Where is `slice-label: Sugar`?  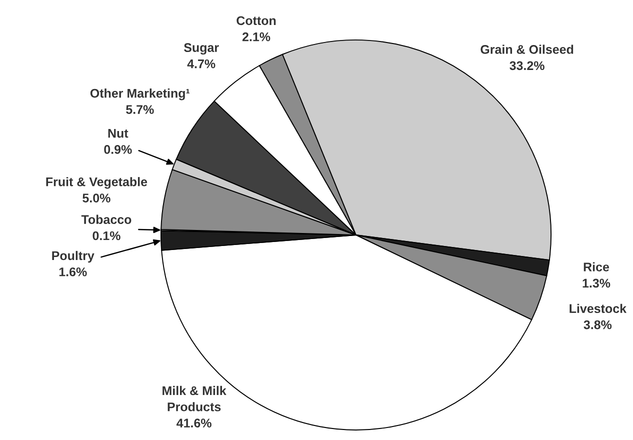 slice-label: Sugar is located at coordinates (201, 49).